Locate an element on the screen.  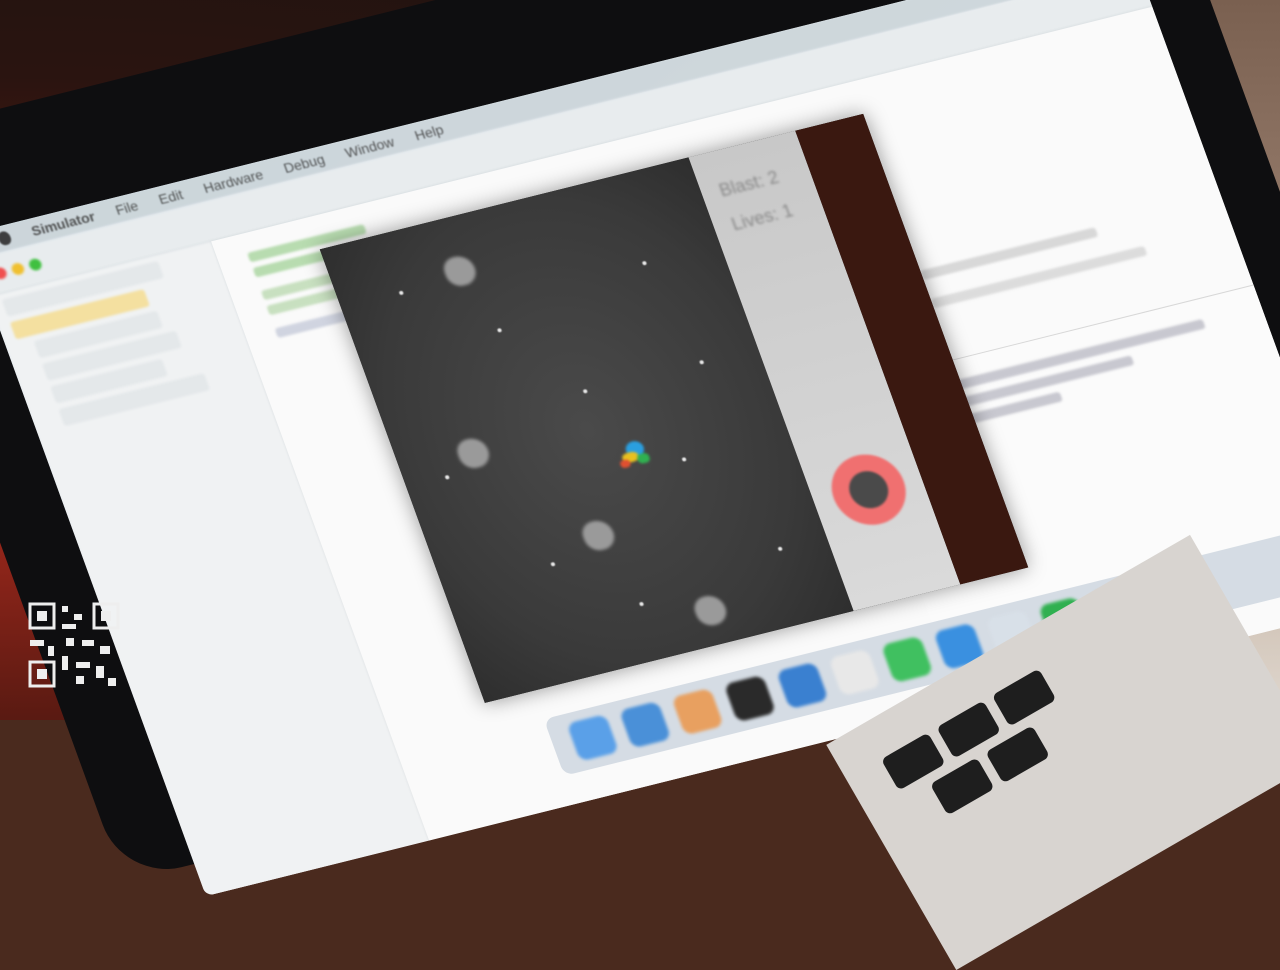
minimize-window-button is located at coordinates (18, 269).